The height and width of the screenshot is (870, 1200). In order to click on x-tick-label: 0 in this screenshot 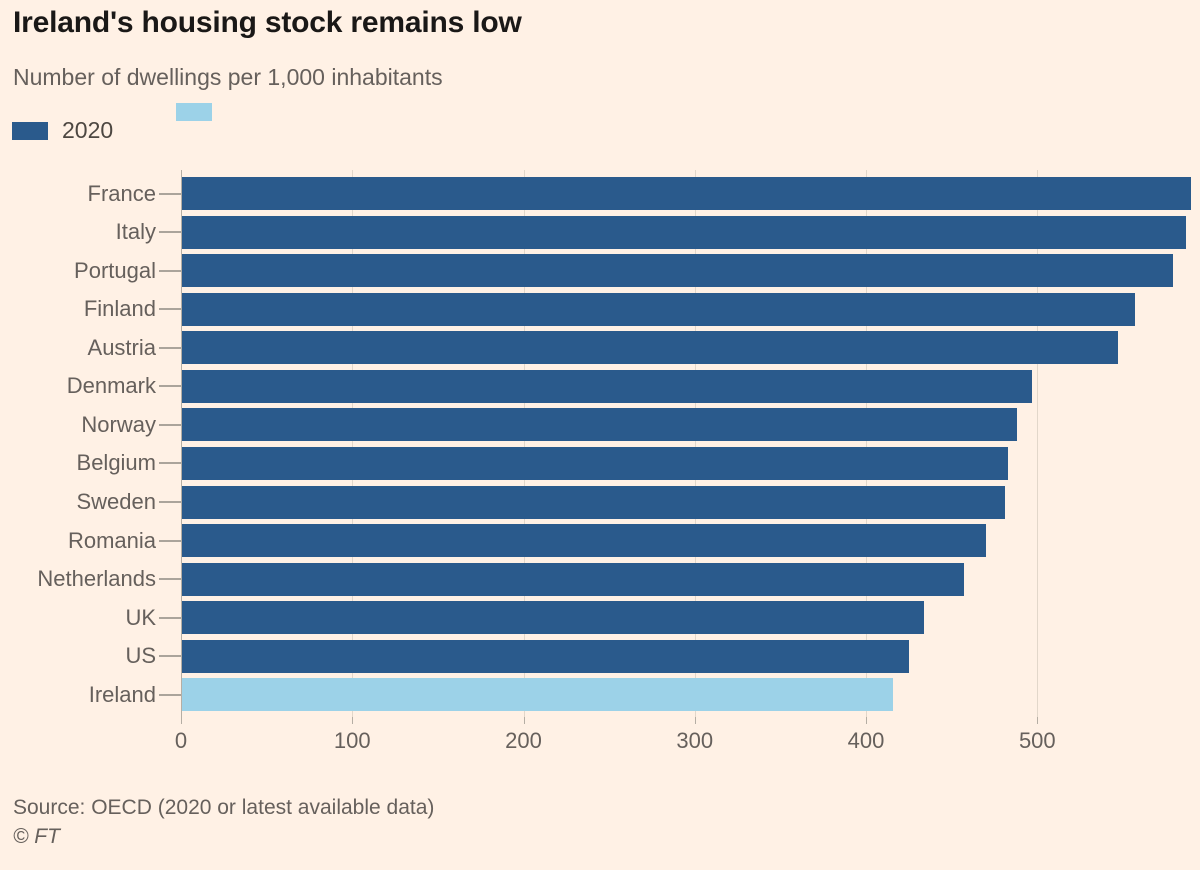, I will do `click(181, 740)`.